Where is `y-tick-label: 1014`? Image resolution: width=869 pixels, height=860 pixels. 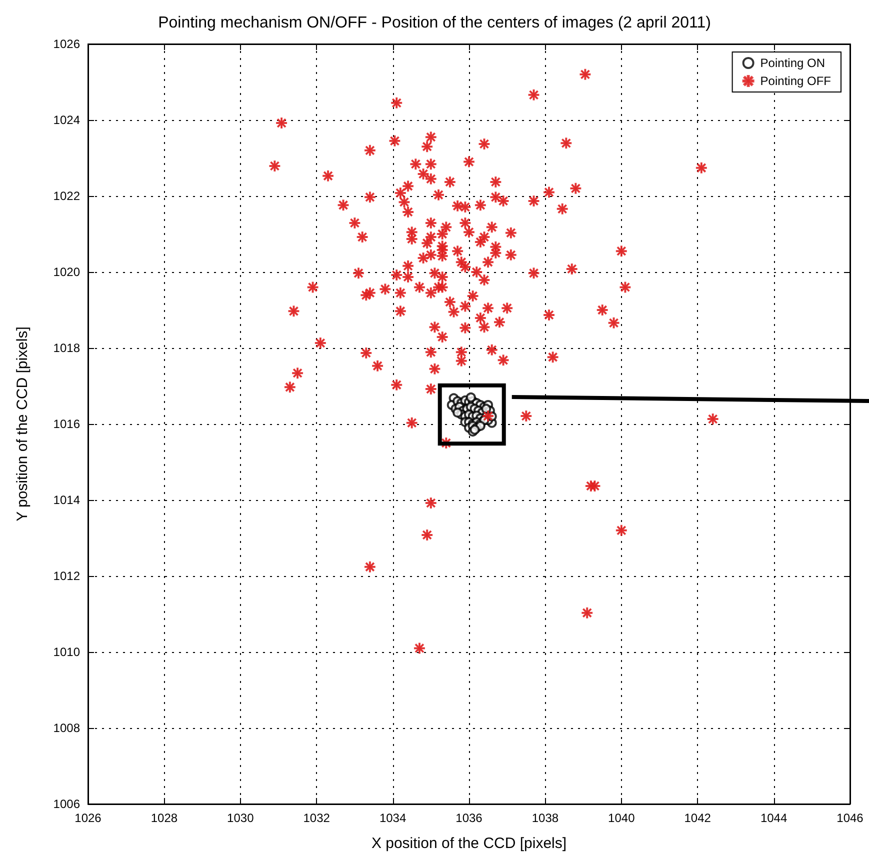 y-tick-label: 1014 is located at coordinates (66, 500).